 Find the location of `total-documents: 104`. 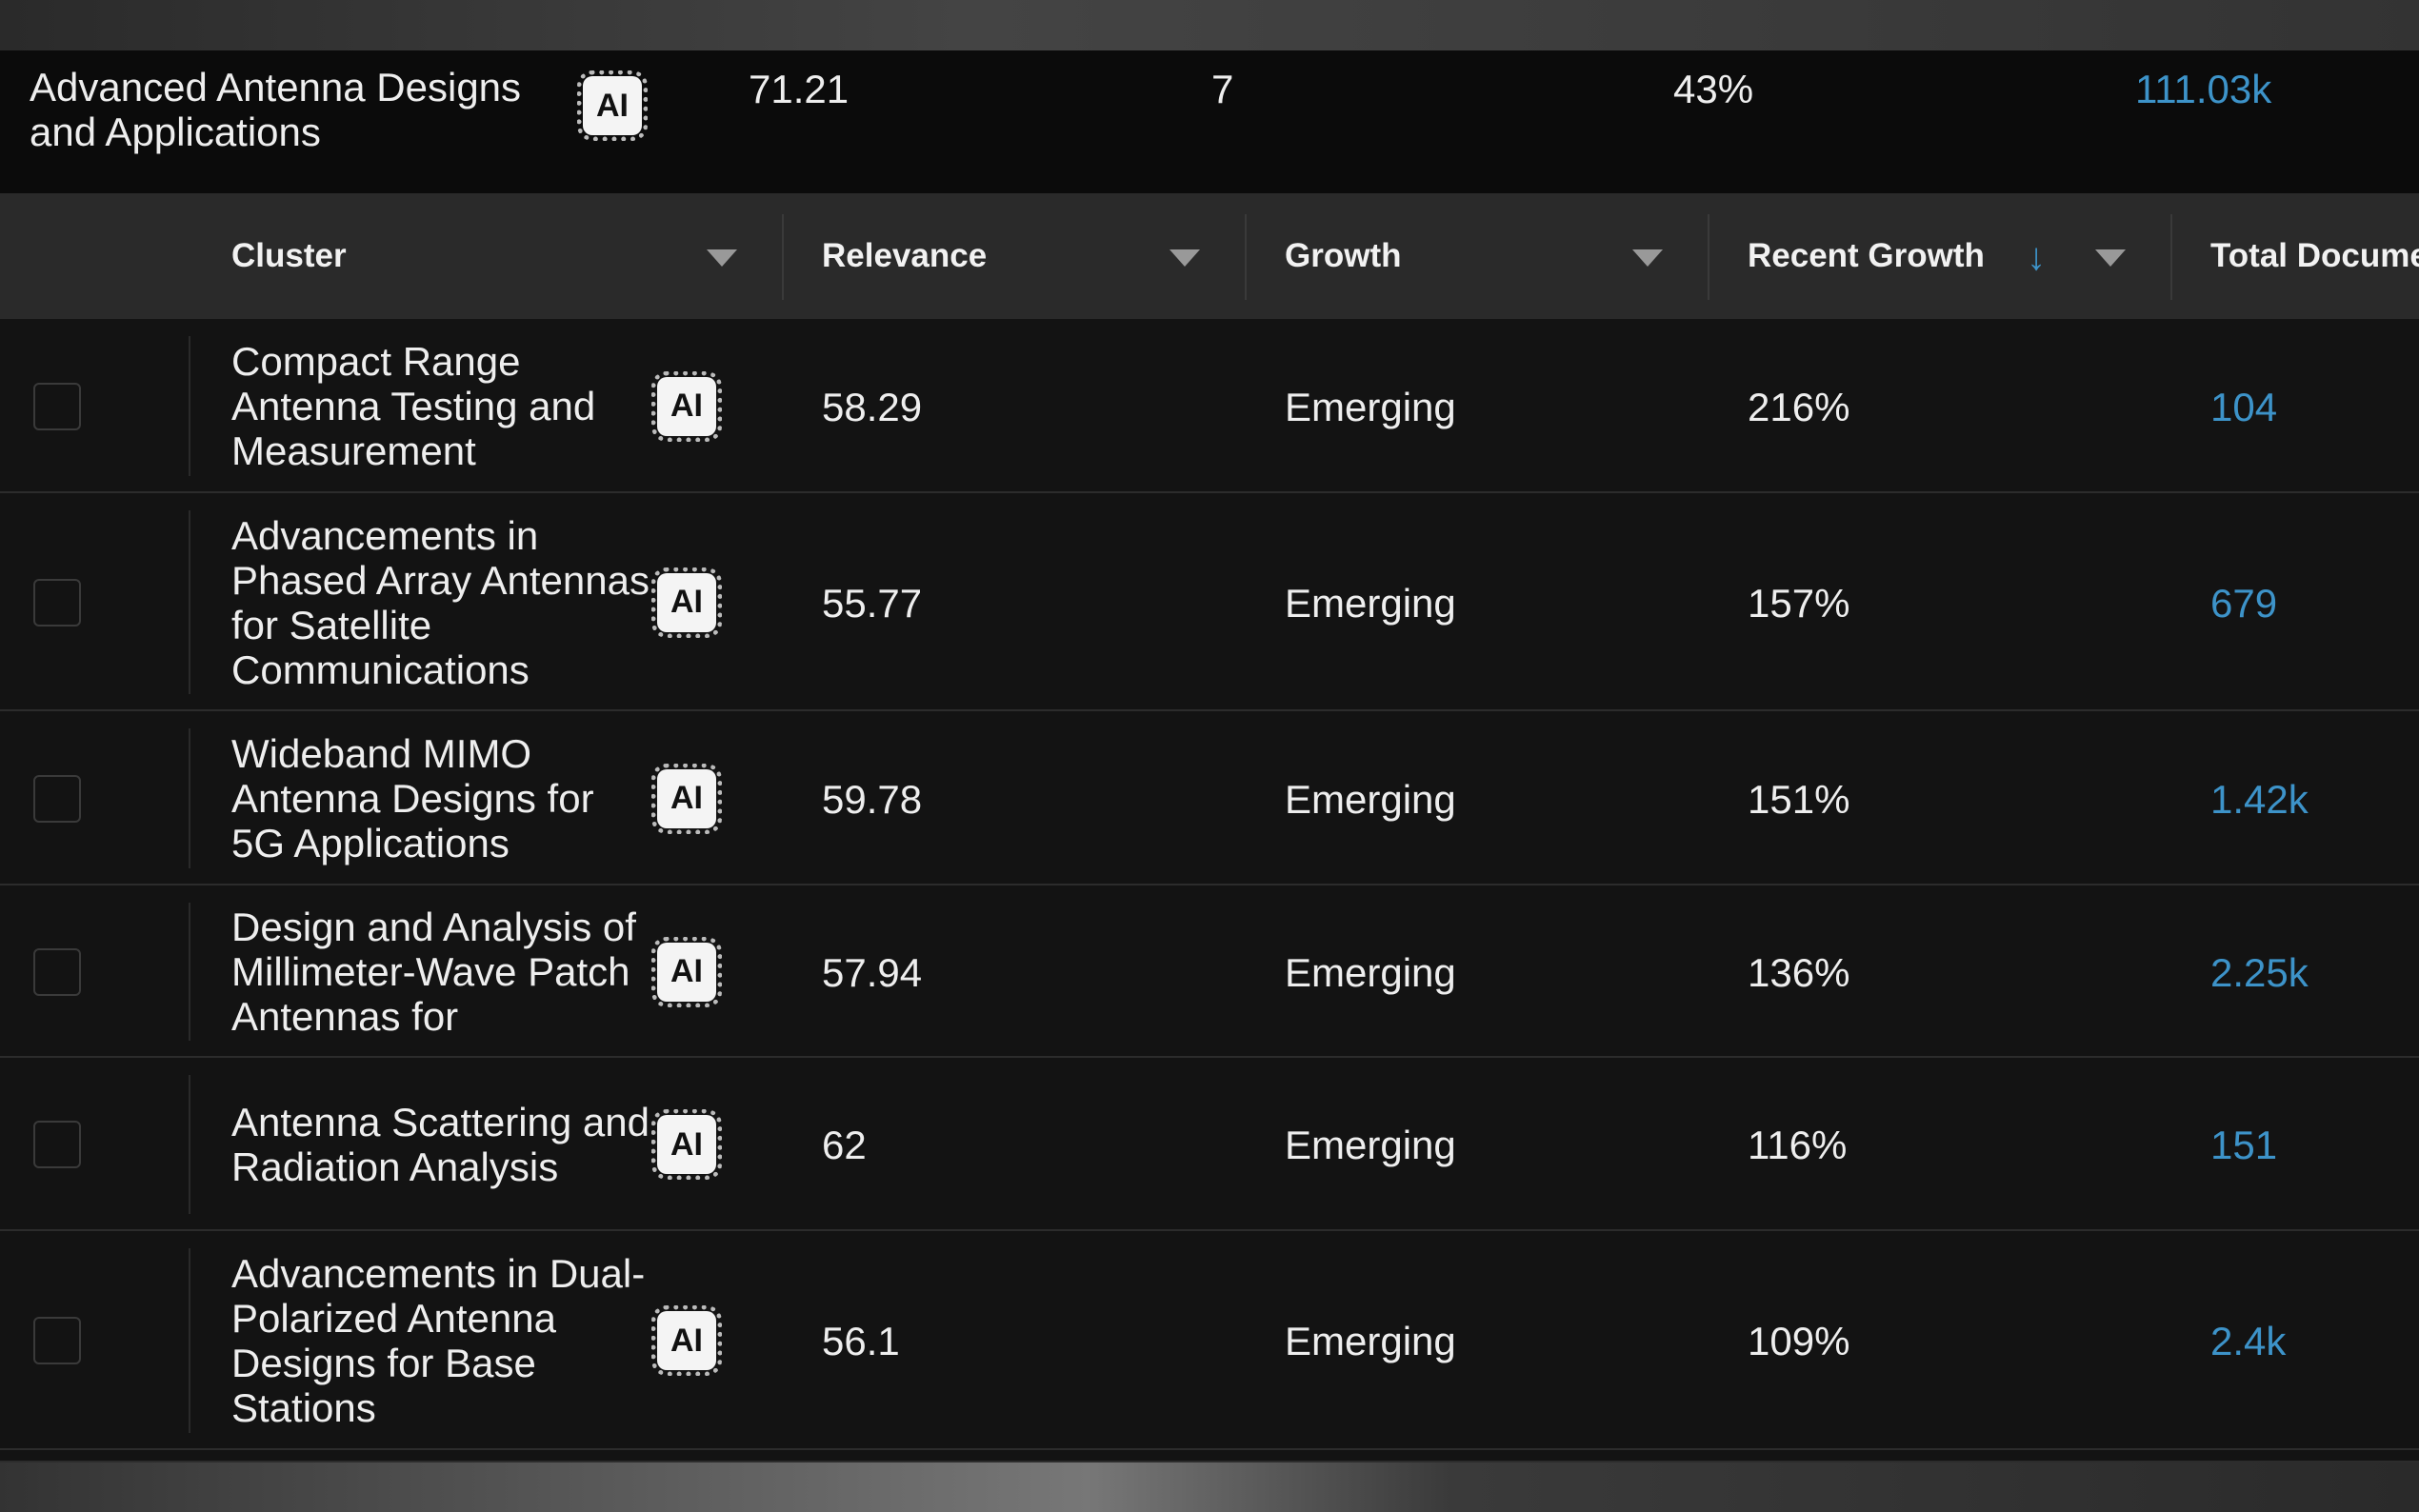

total-documents: 104 is located at coordinates (2244, 406).